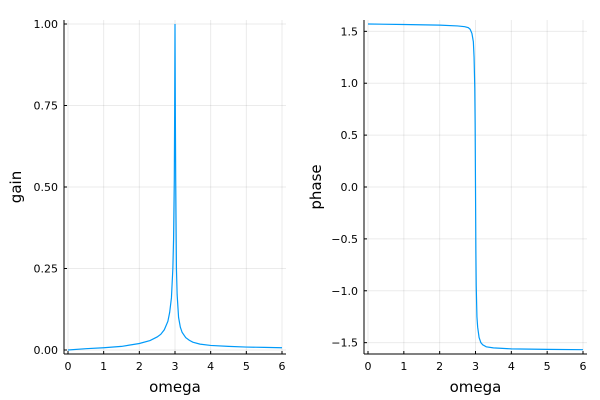 The height and width of the screenshot is (400, 600). Describe the element at coordinates (350, 135) in the screenshot. I see `y-tick-label: 0.5` at that location.